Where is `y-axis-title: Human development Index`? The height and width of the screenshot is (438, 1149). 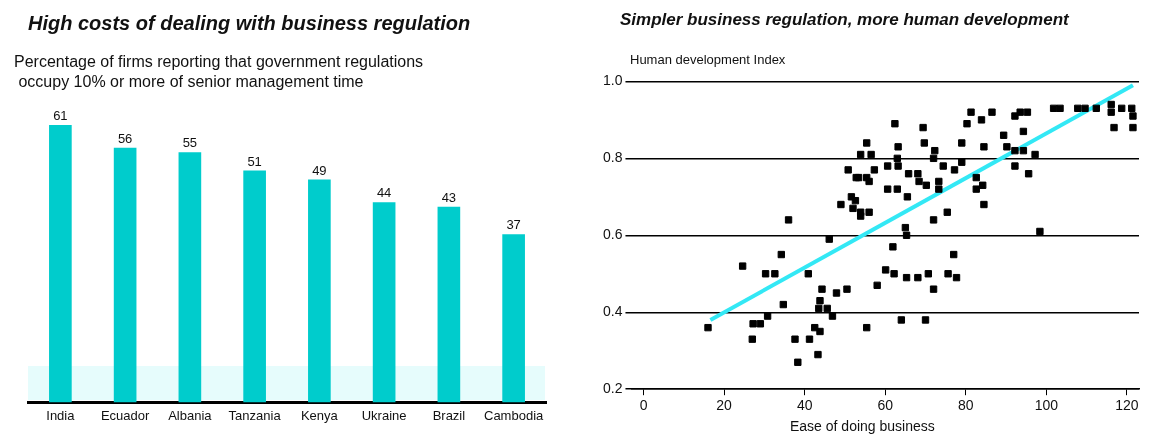
y-axis-title: Human development Index is located at coordinates (708, 59).